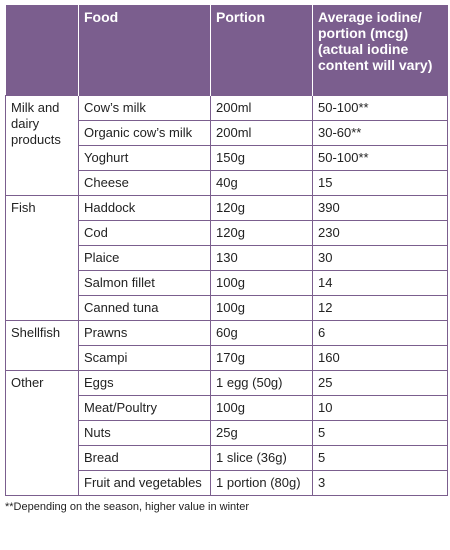  What do you see at coordinates (144, 333) in the screenshot?
I see `food-cell: Prawns` at bounding box center [144, 333].